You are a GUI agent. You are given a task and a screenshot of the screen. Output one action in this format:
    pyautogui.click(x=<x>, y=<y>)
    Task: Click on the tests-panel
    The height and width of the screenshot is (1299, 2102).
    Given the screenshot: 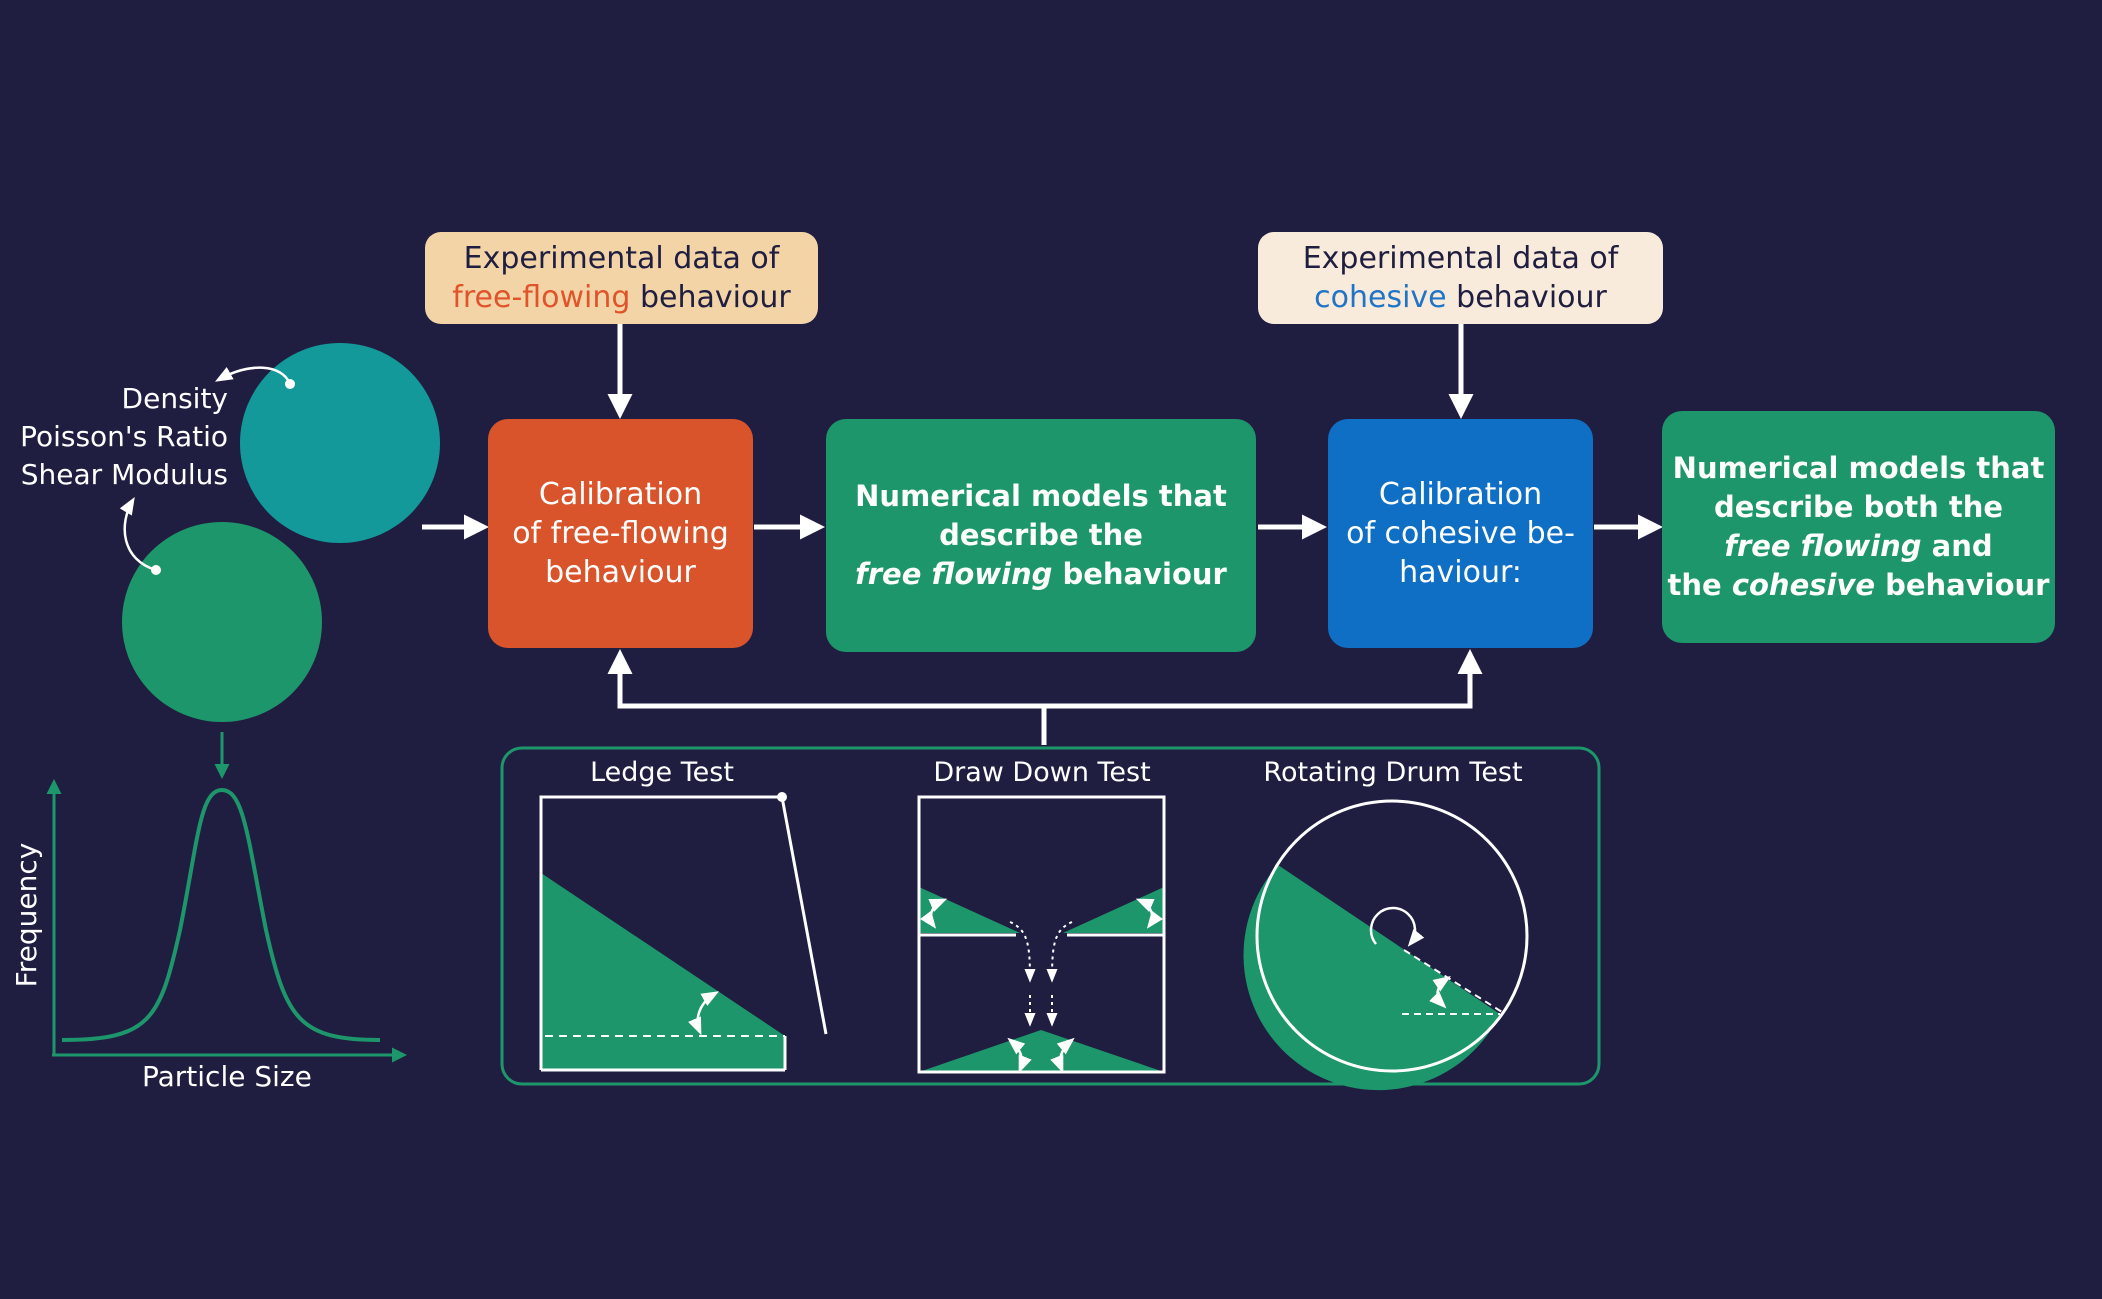 What is the action you would take?
    pyautogui.click(x=1050, y=916)
    